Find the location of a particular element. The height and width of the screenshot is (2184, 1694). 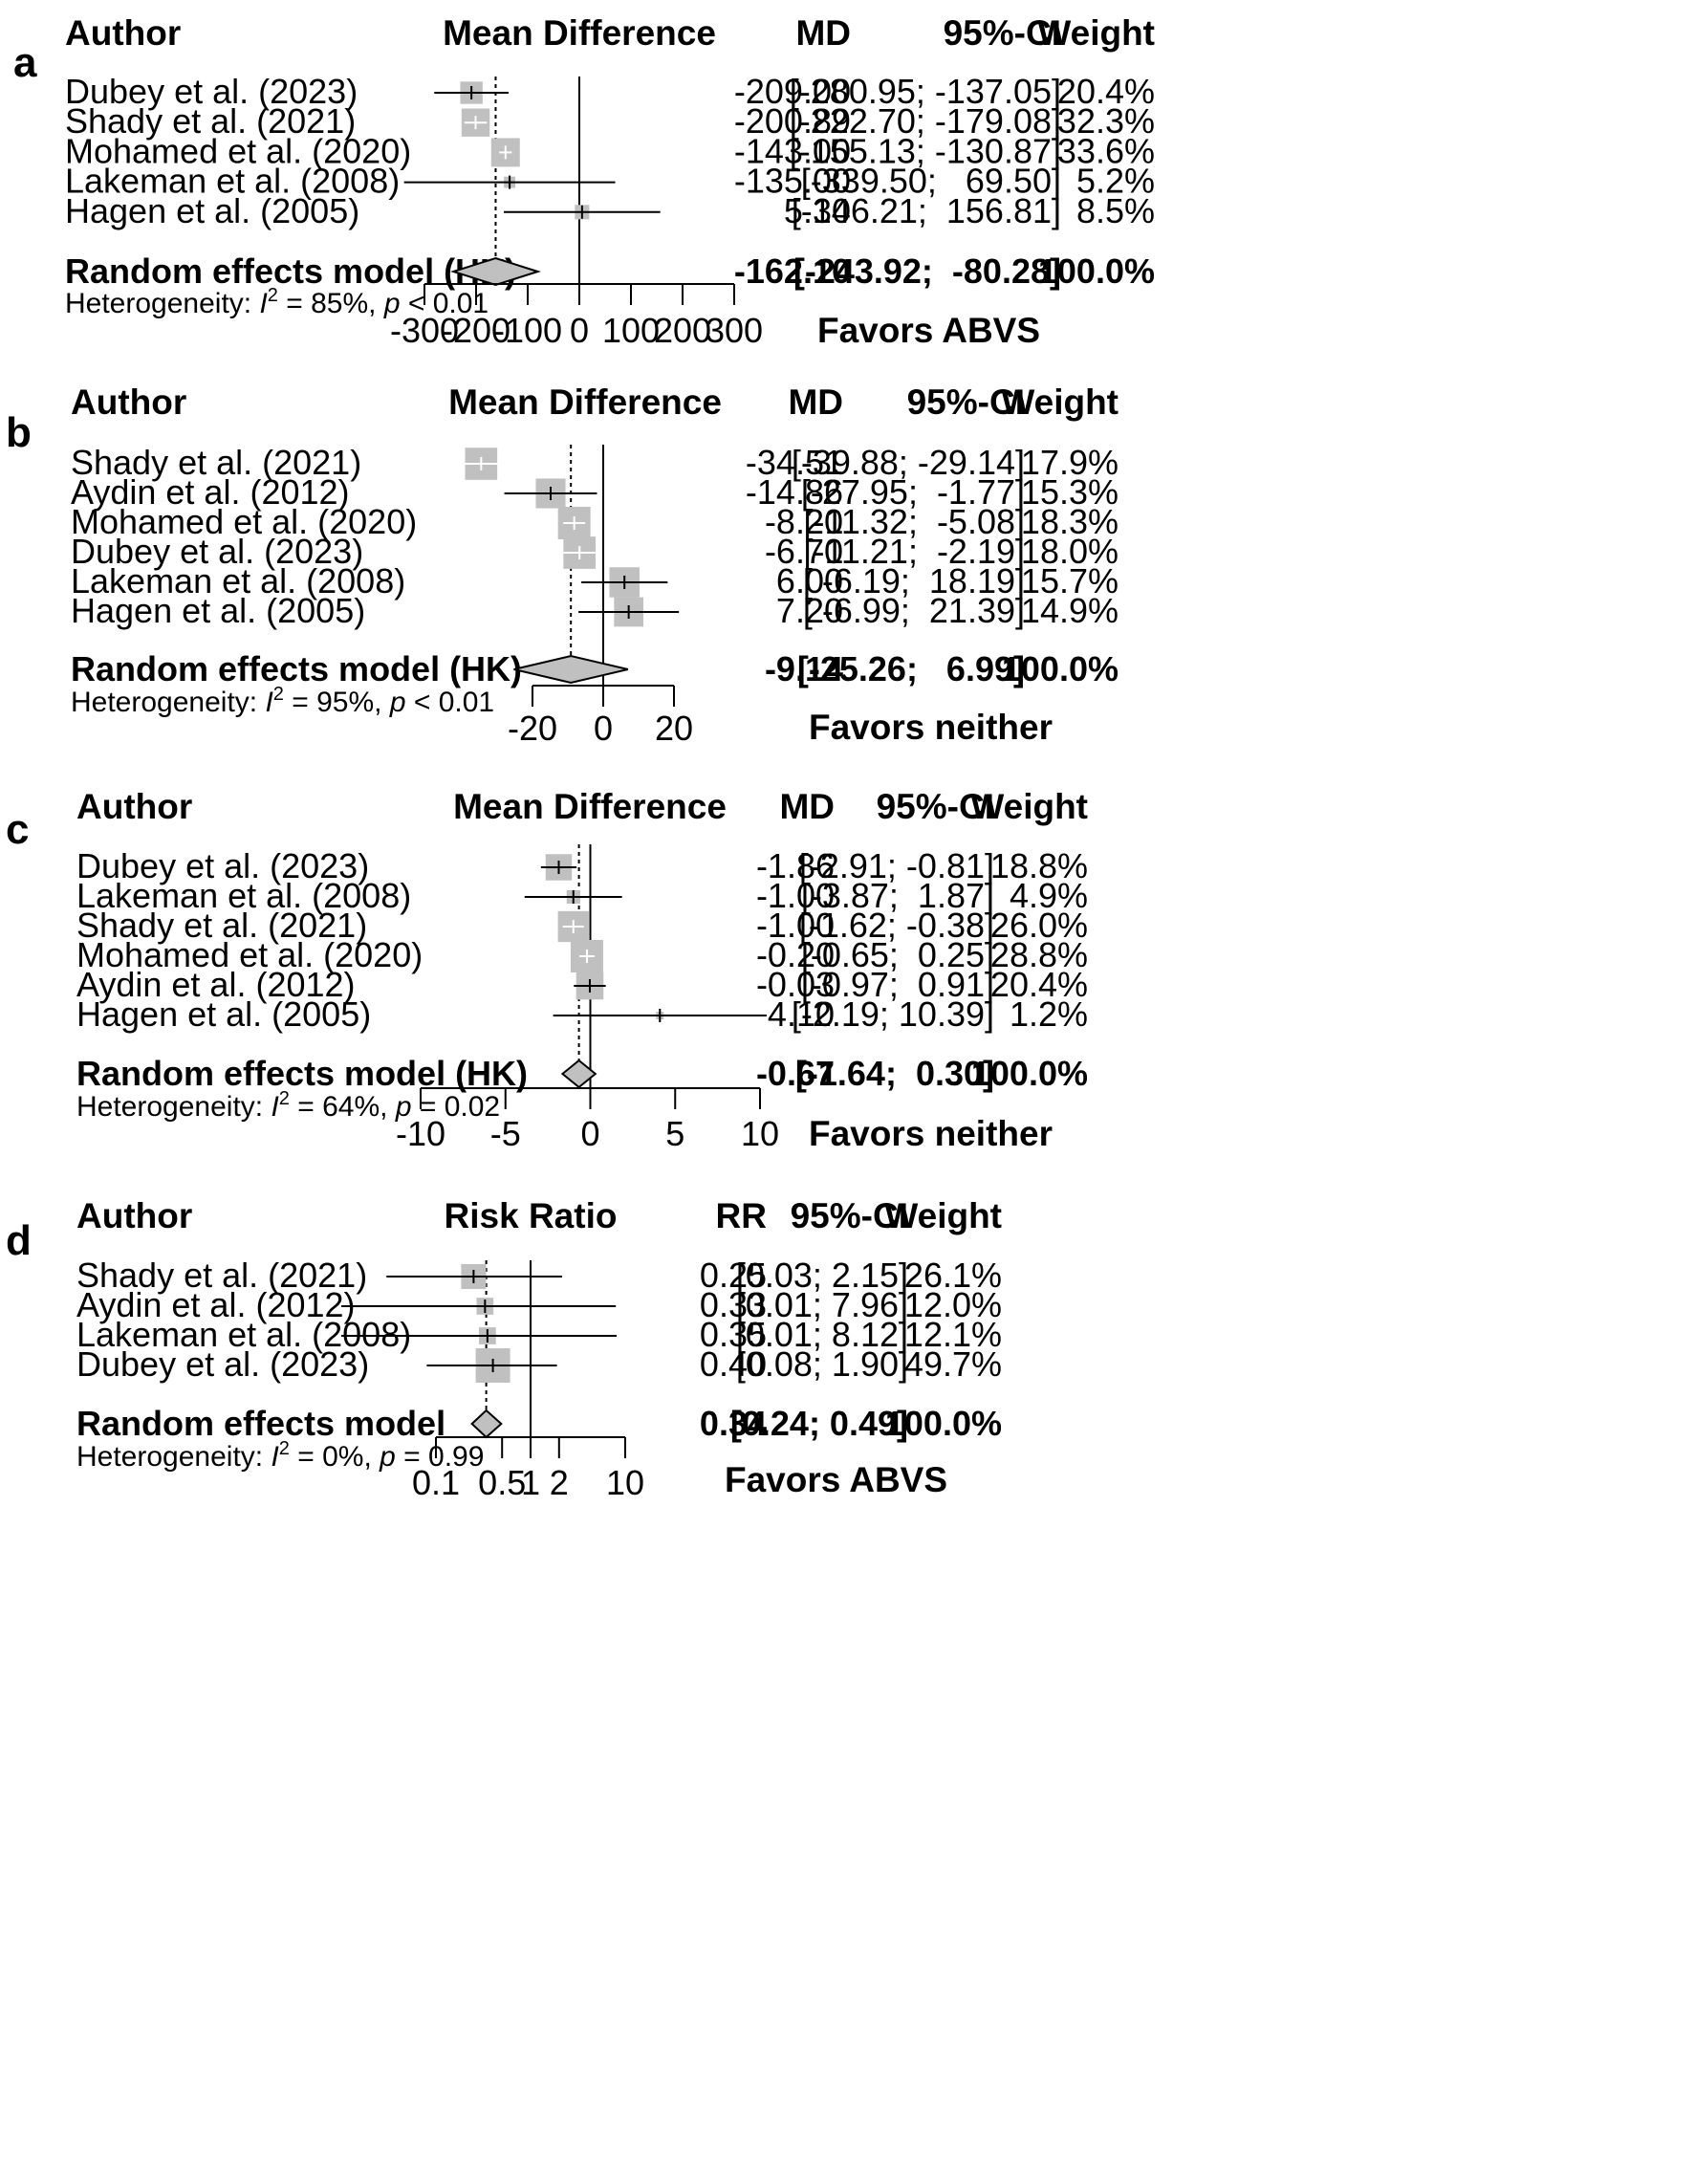

study-effect: 6.00 is located at coordinates (809, 581).